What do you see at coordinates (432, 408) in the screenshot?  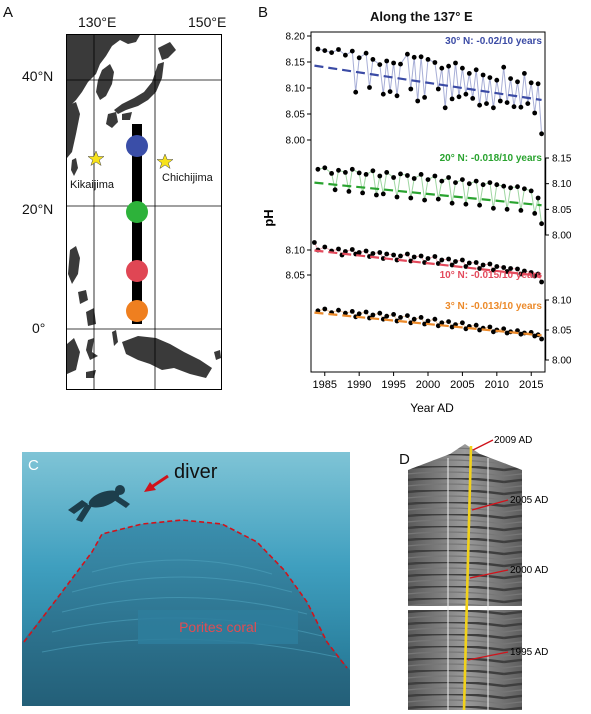 I see `chart-xlabel: Year AD` at bounding box center [432, 408].